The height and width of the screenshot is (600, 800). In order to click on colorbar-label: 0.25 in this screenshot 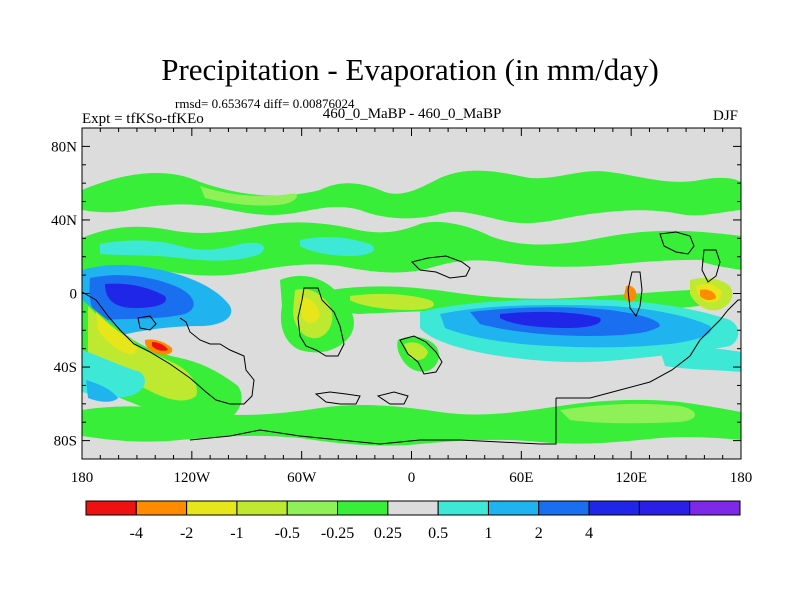, I will do `click(388, 533)`.